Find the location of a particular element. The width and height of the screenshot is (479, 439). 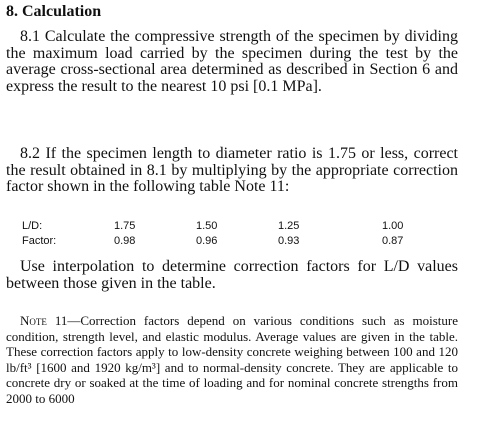

note-label: Note 11 is located at coordinates (44, 320).